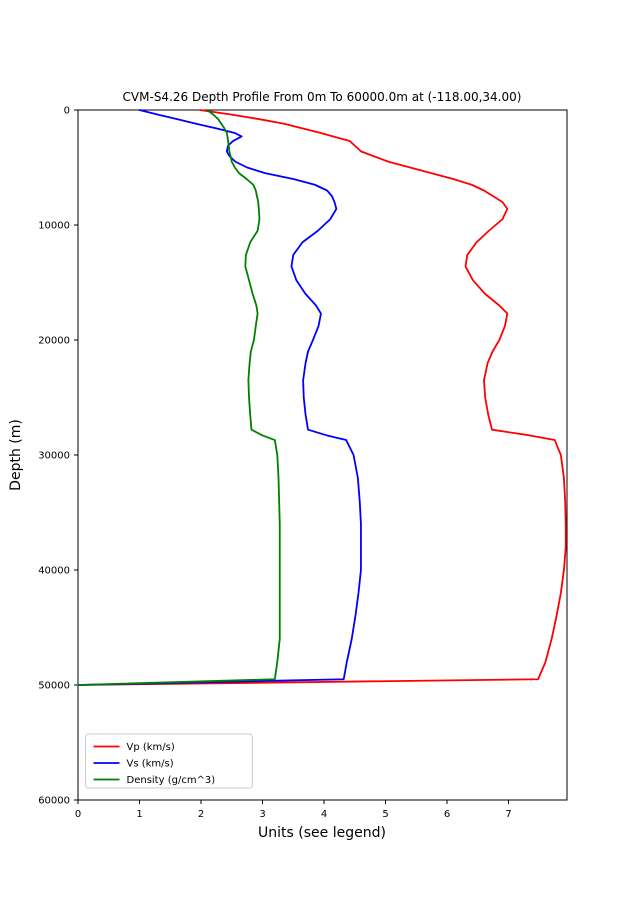 The image size is (630, 904). I want to click on x-tick-label: 6, so click(447, 814).